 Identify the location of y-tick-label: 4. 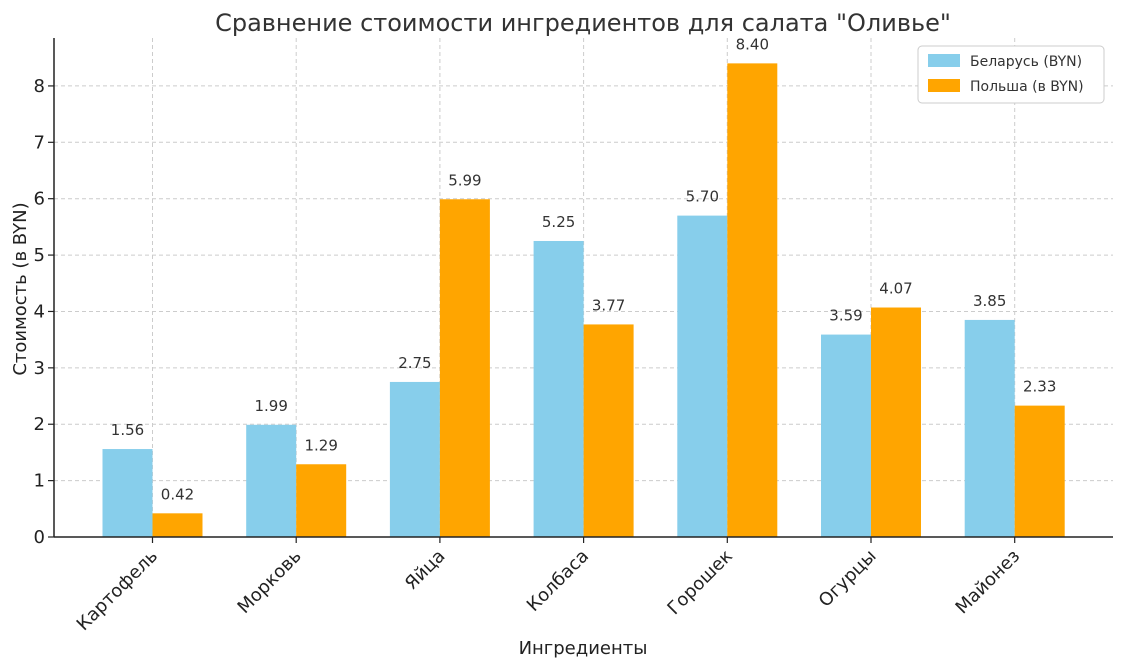
(39, 311).